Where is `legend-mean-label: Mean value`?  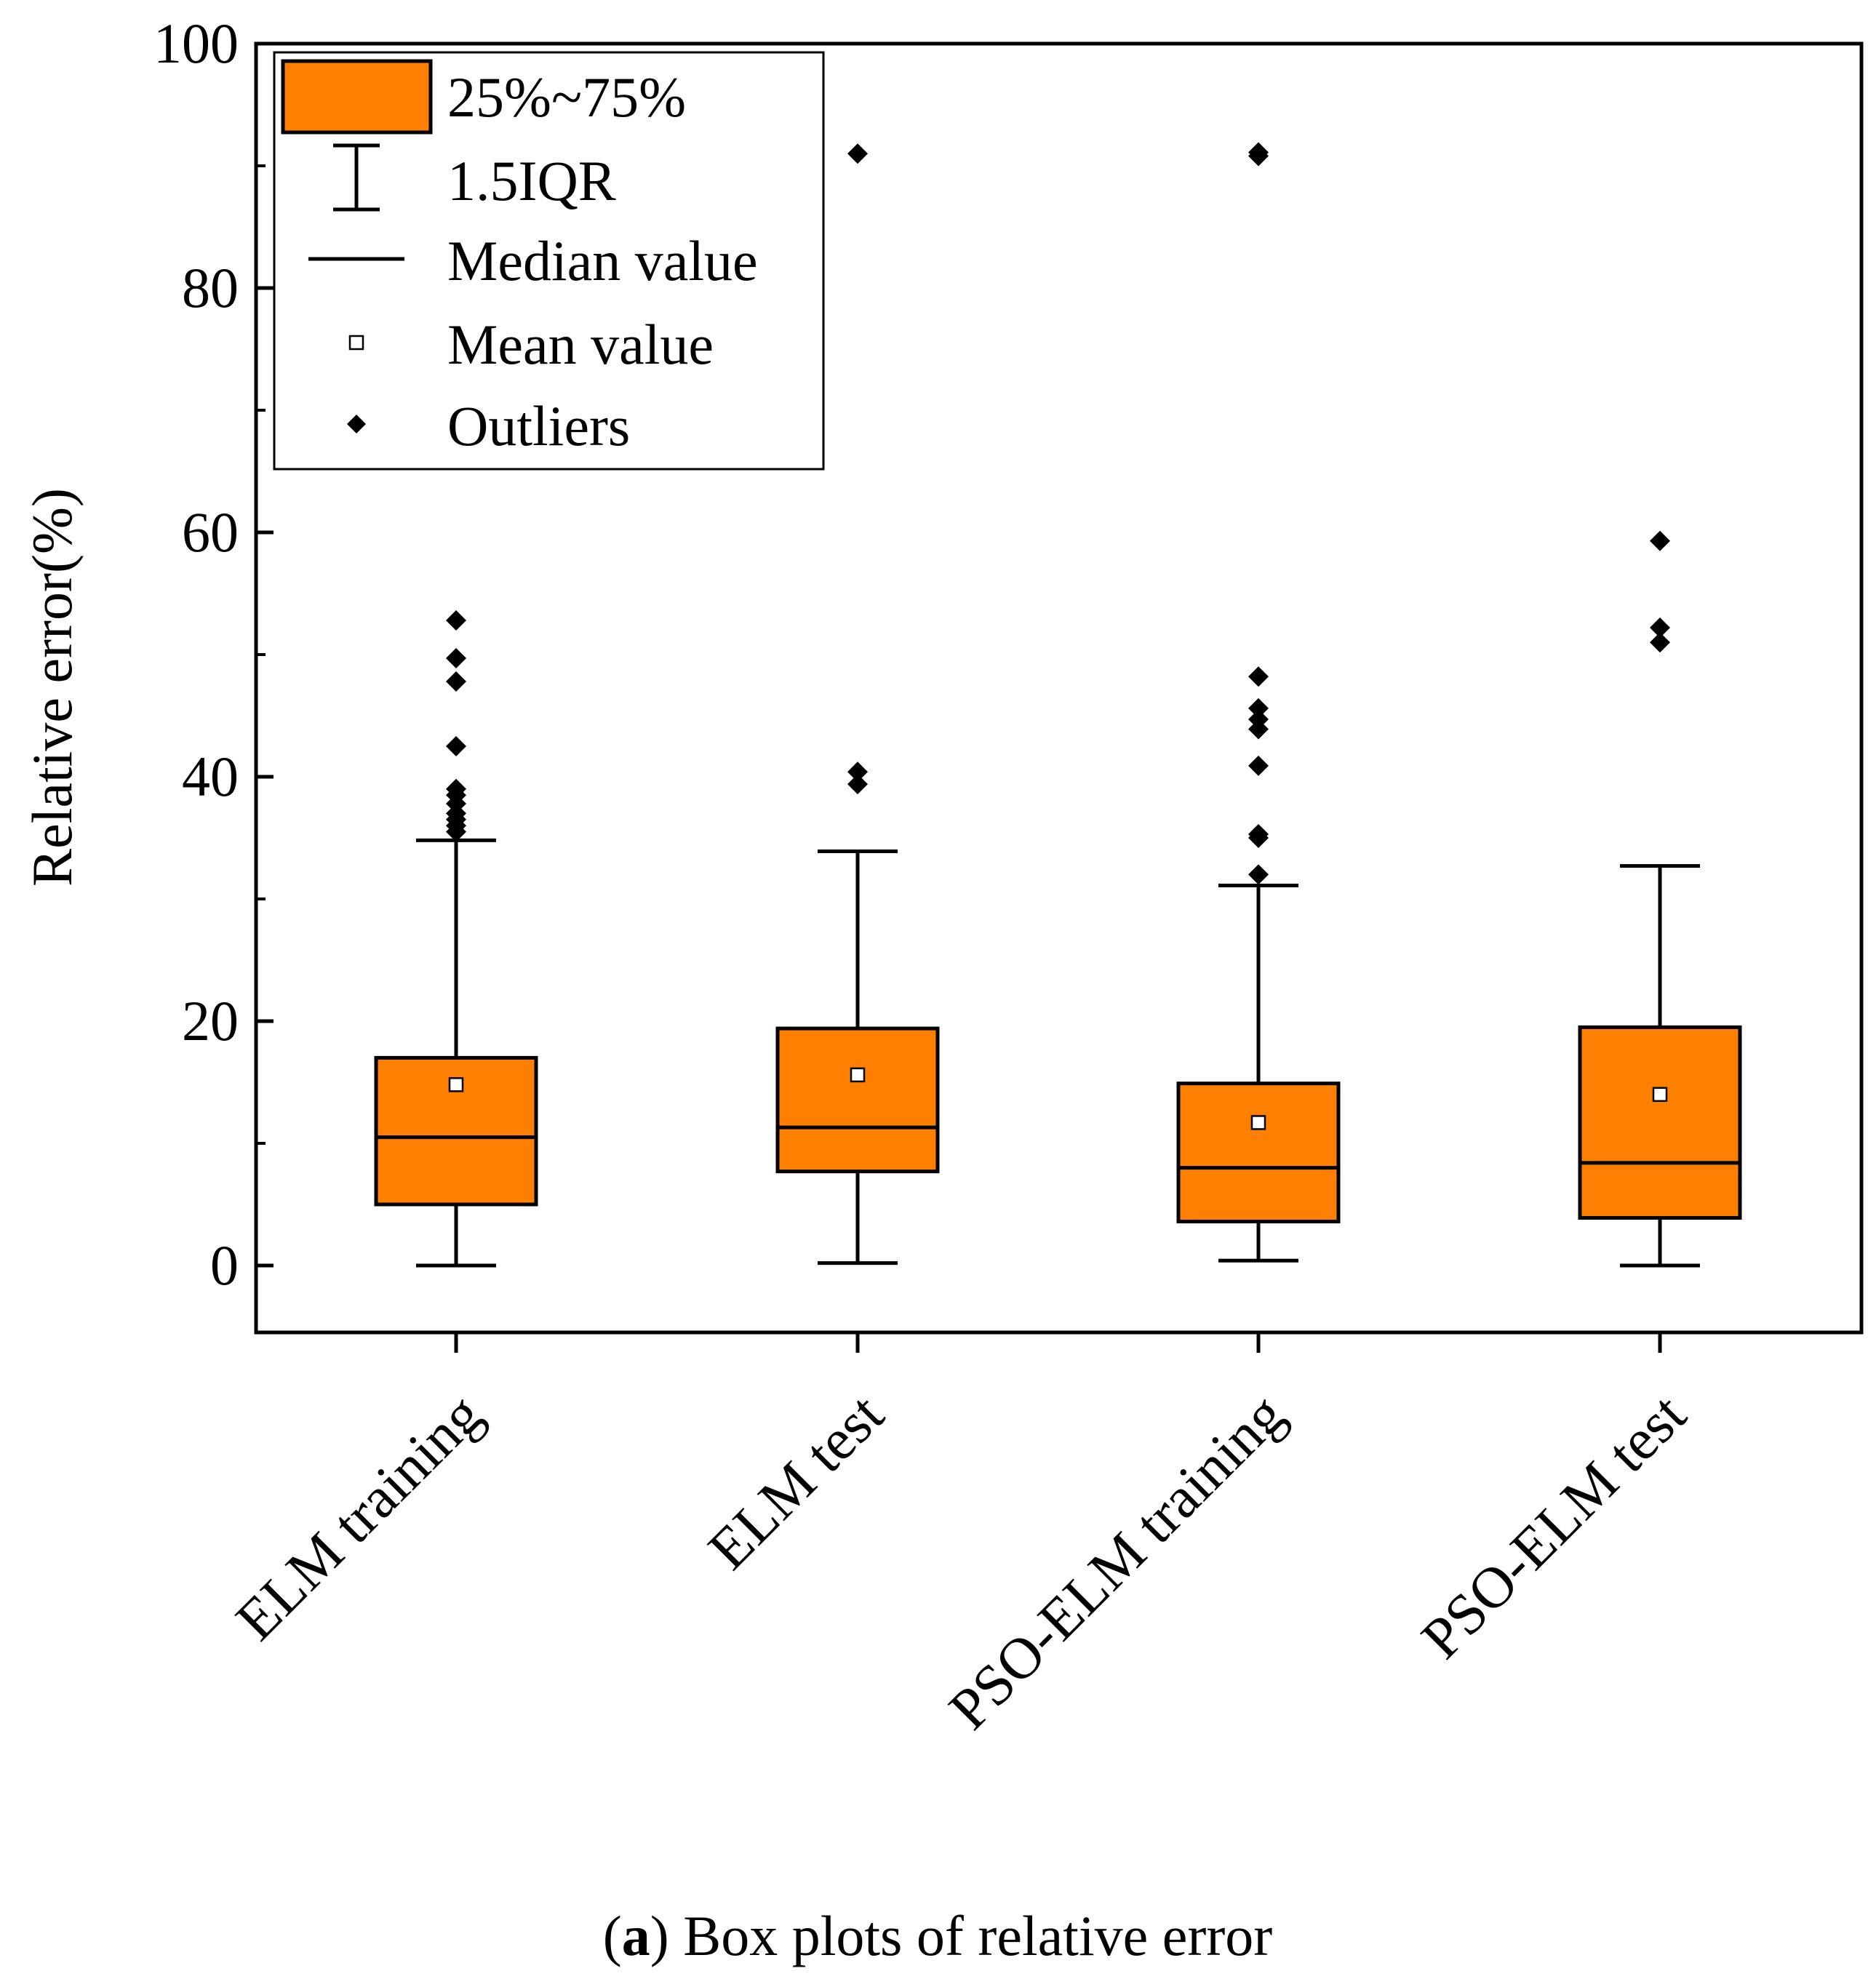 legend-mean-label: Mean value is located at coordinates (580, 344).